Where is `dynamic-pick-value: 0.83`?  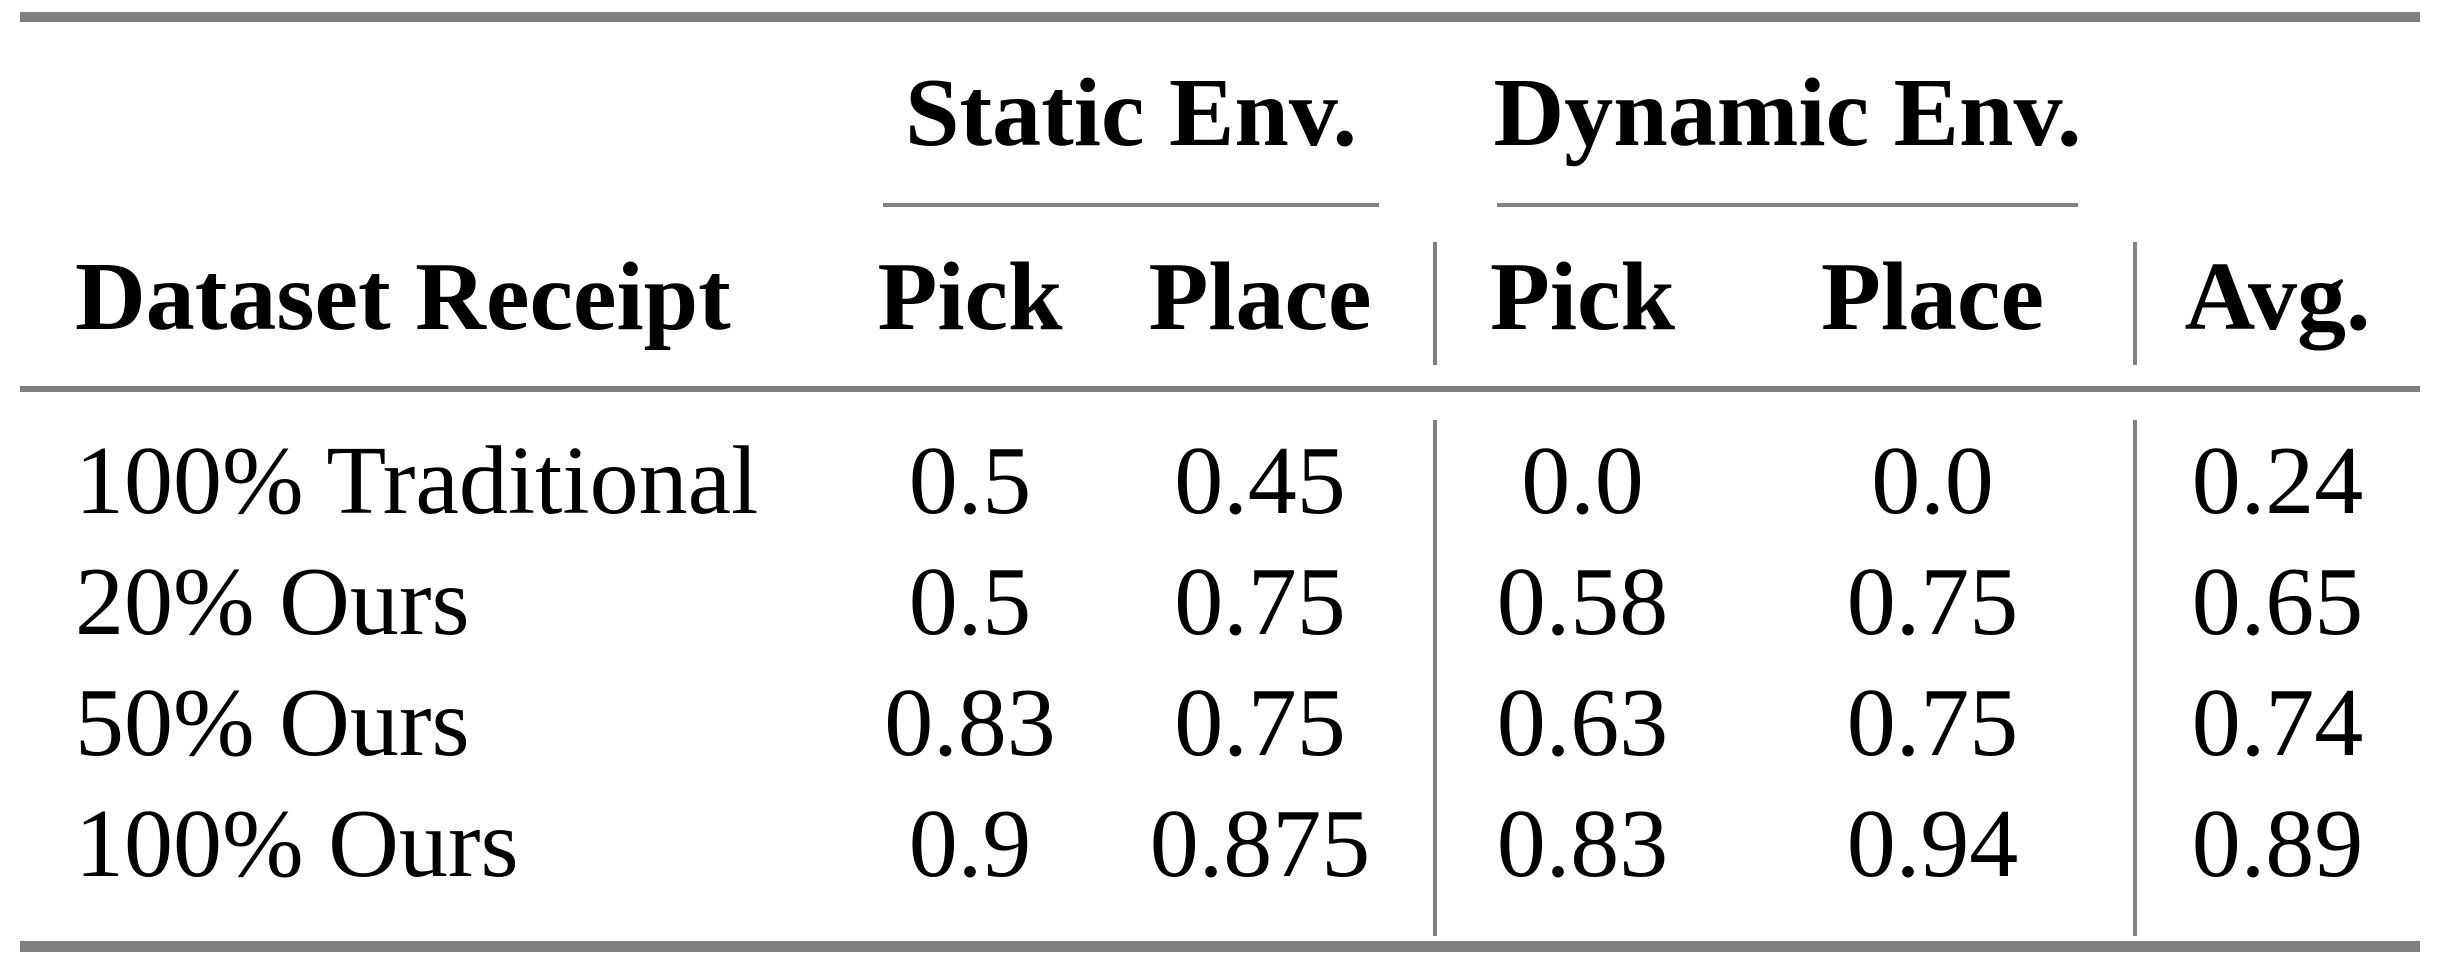
dynamic-pick-value: 0.83 is located at coordinates (1582, 843).